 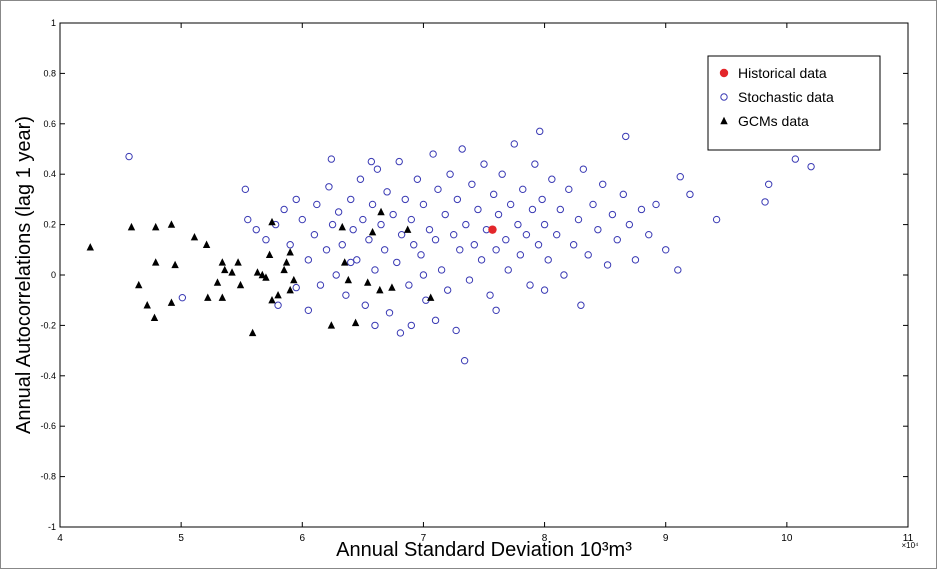 I want to click on y-tick-label: -0.6, so click(x=48, y=426).